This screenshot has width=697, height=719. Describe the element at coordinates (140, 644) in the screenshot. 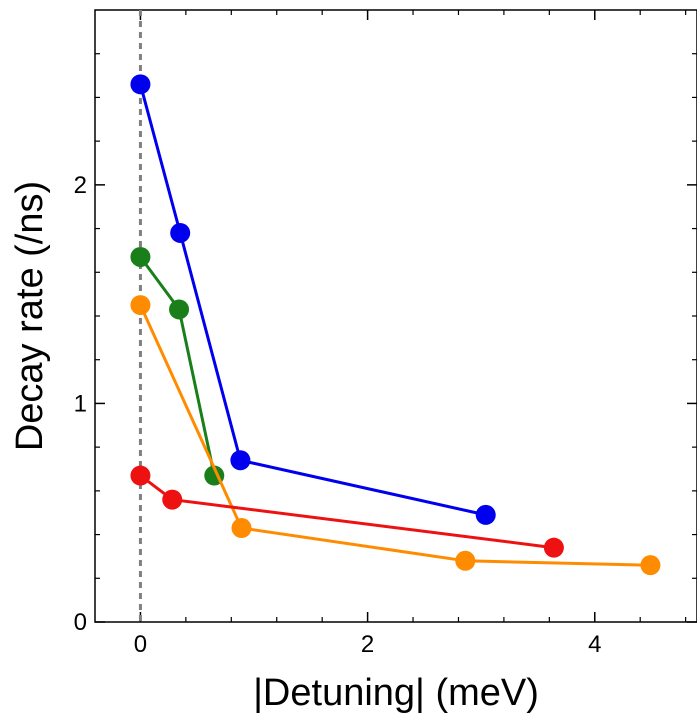

I see `x-tick-label: 0` at that location.